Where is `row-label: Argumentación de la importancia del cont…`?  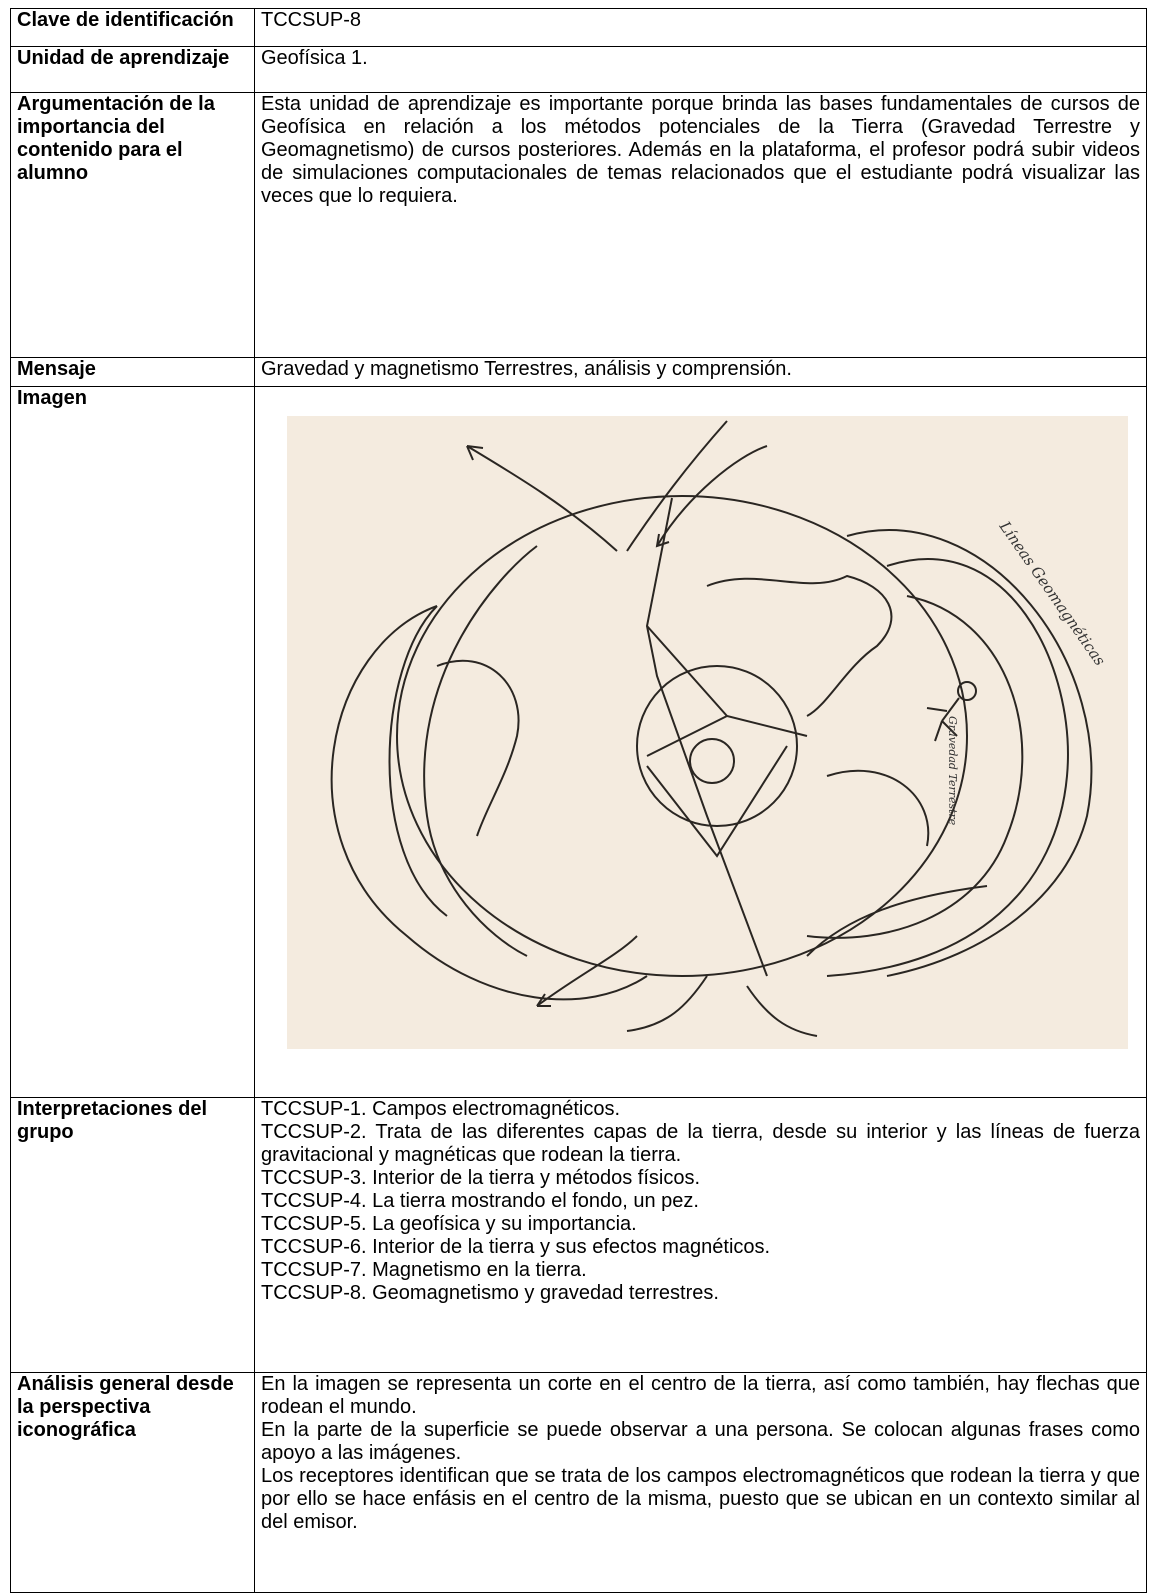 row-label: Argumentación de la importancia del cont… is located at coordinates (132, 225).